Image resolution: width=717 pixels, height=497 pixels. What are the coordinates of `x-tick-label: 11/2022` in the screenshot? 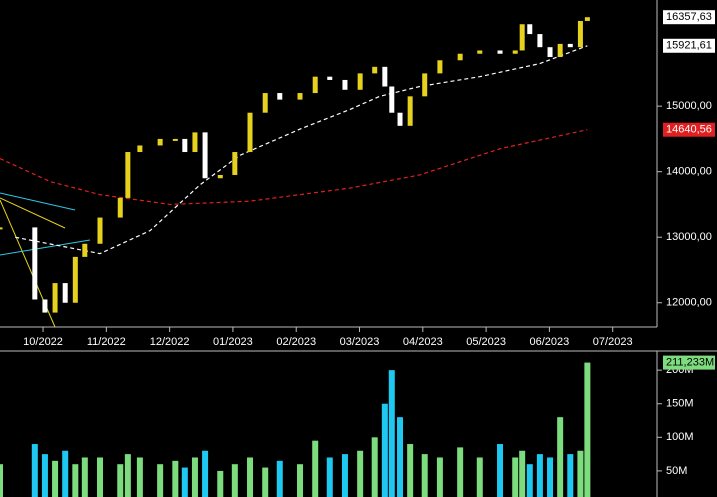 It's located at (106, 342).